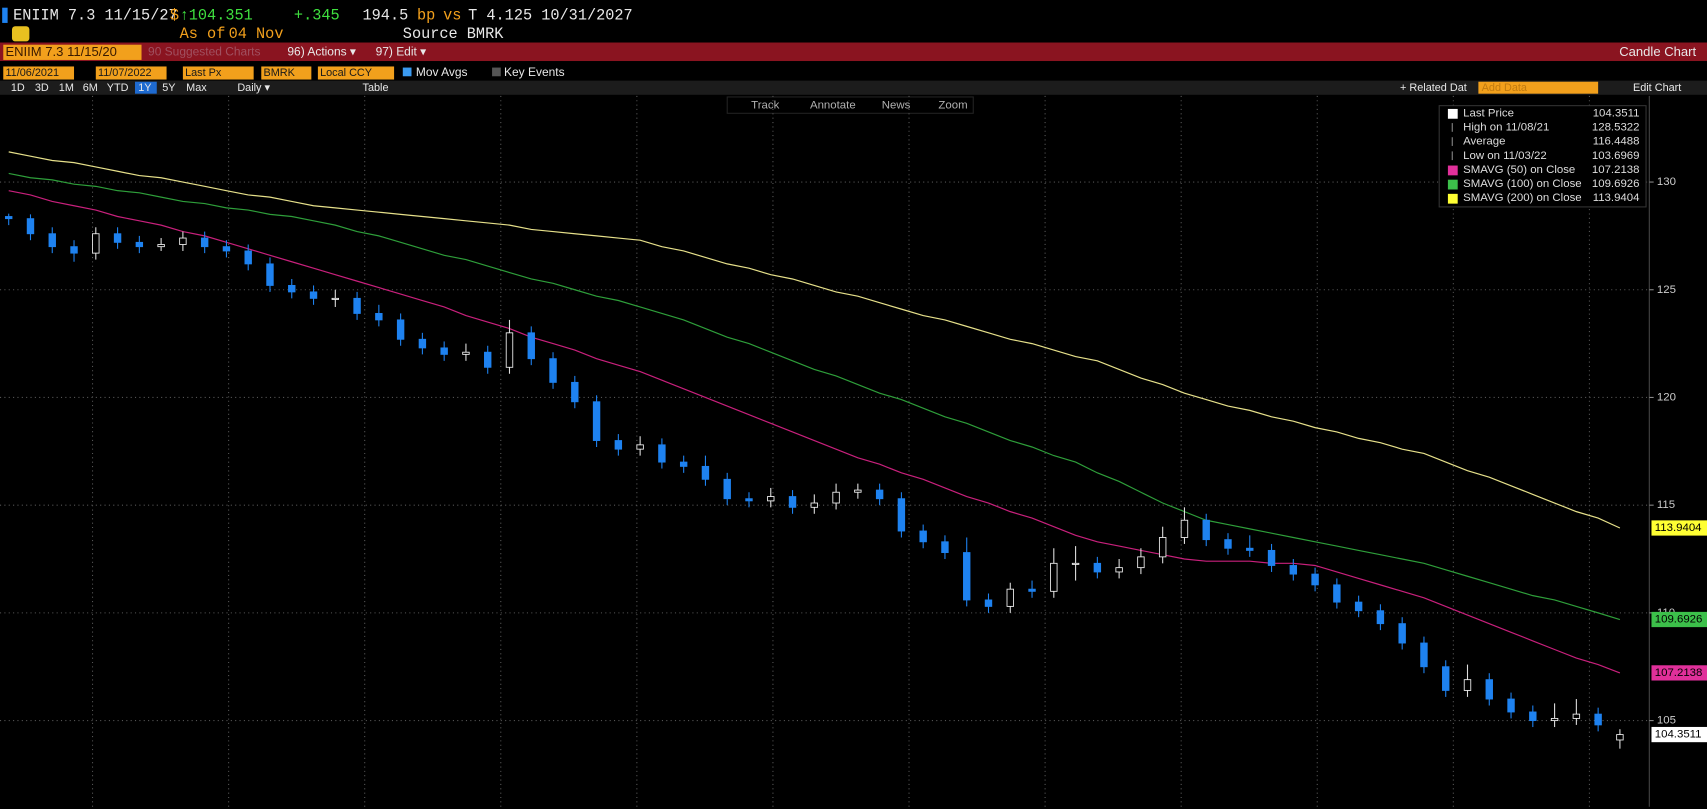 The image size is (1707, 809). Describe the element at coordinates (376, 88) in the screenshot. I see `table-button: Table` at that location.